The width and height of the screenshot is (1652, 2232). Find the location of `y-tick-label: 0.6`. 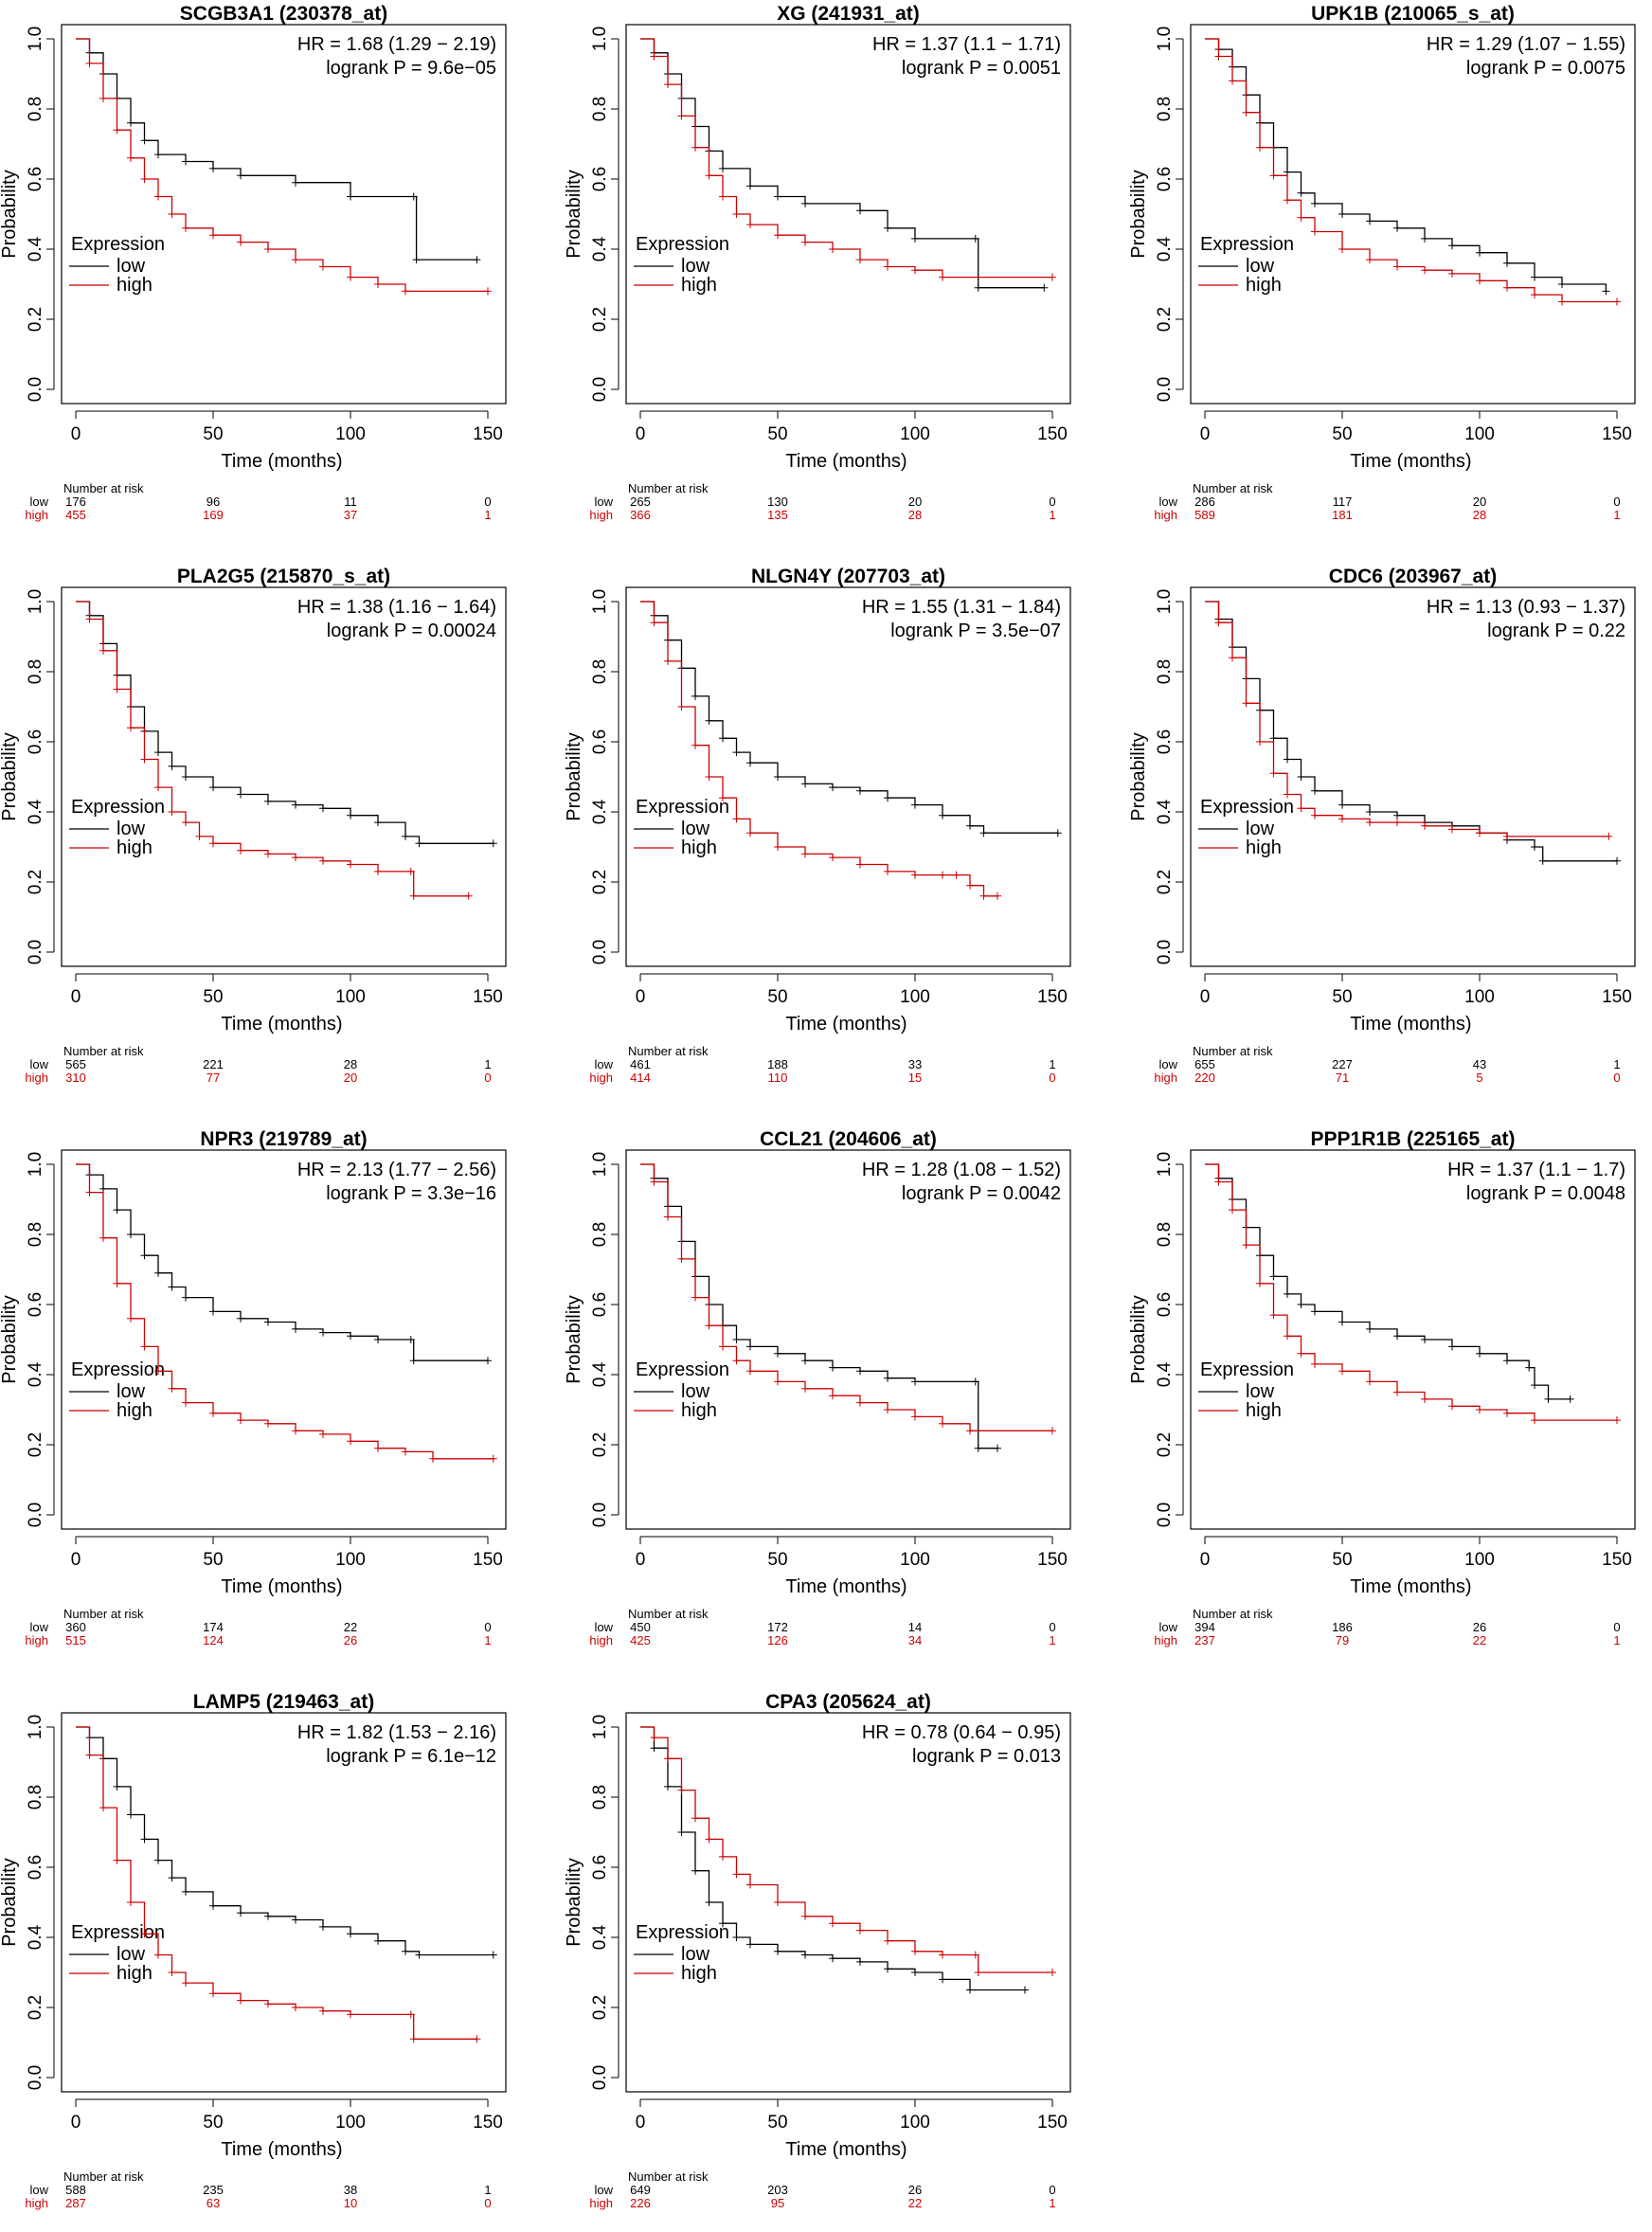

y-tick-label: 0.6 is located at coordinates (35, 741).